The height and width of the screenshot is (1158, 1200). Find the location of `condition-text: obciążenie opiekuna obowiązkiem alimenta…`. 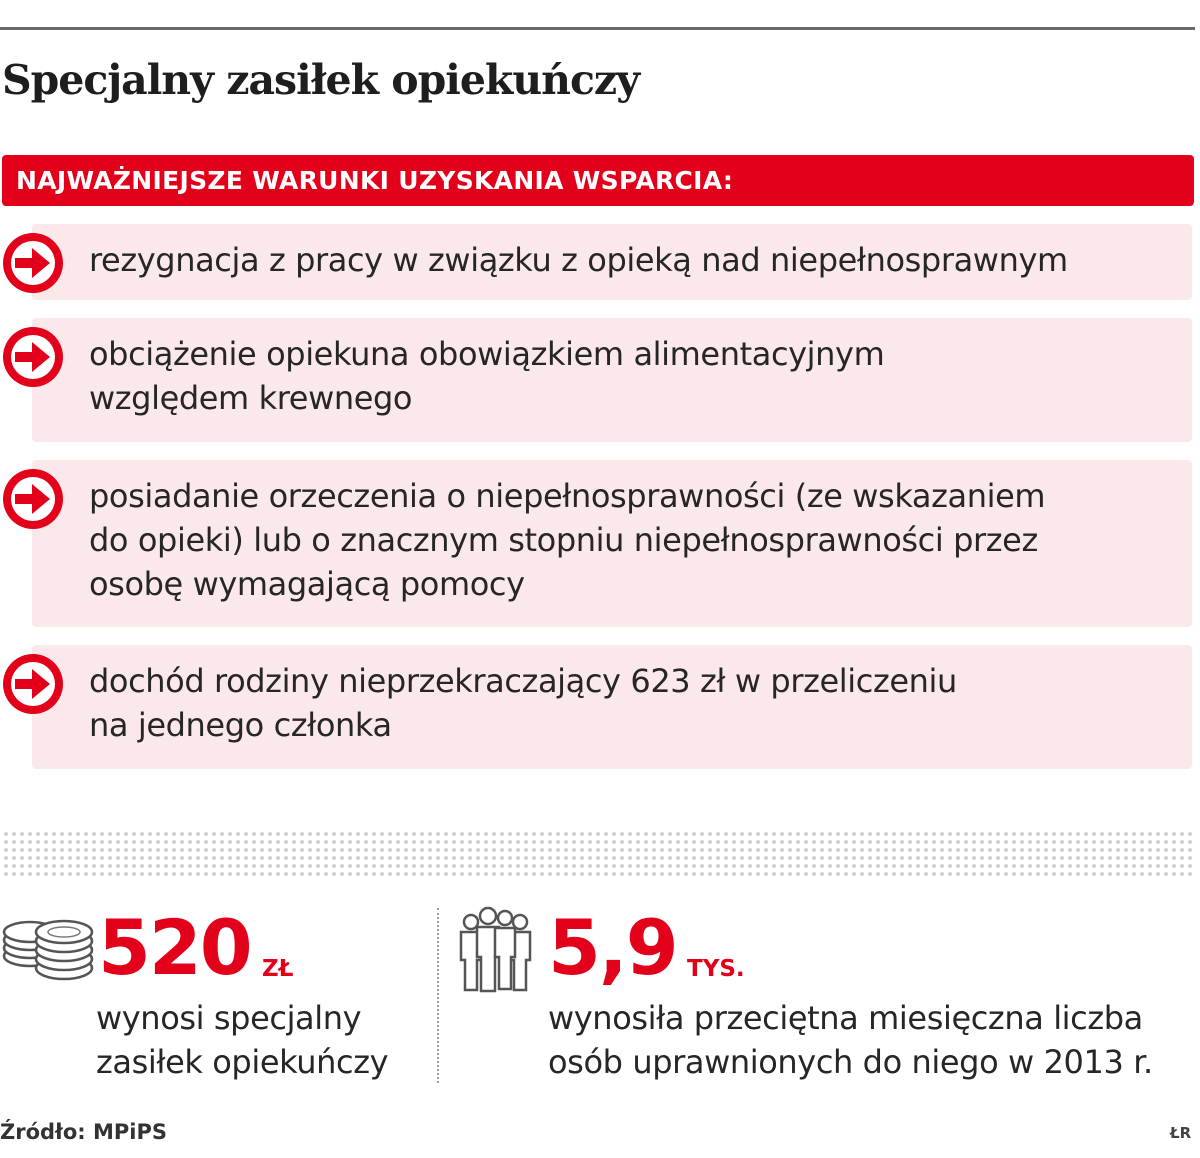

condition-text: obciążenie opiekuna obowiązkiem alimenta… is located at coordinates (487, 376).